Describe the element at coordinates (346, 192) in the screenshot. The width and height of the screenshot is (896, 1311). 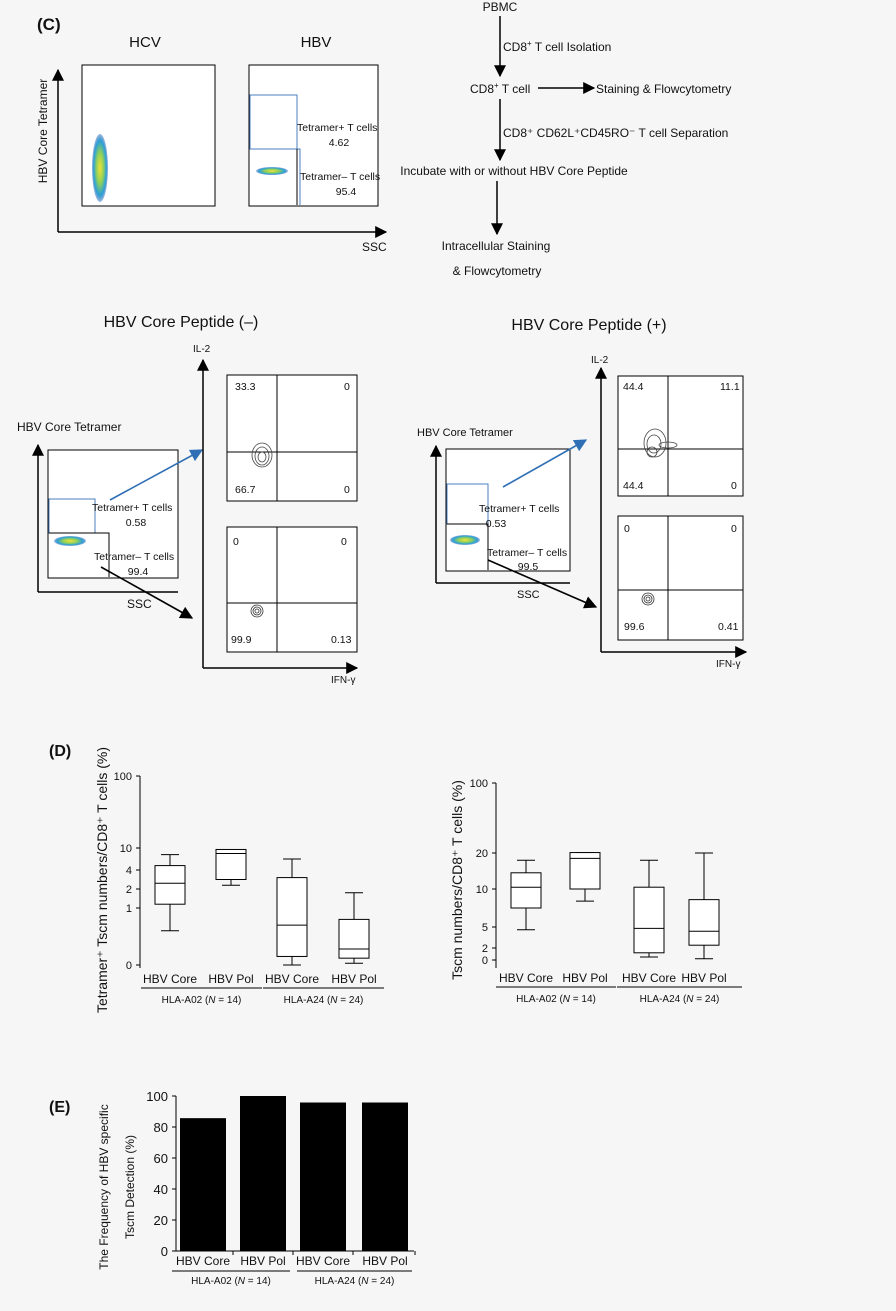
I see `hbv-neg-value: 95.4` at that location.